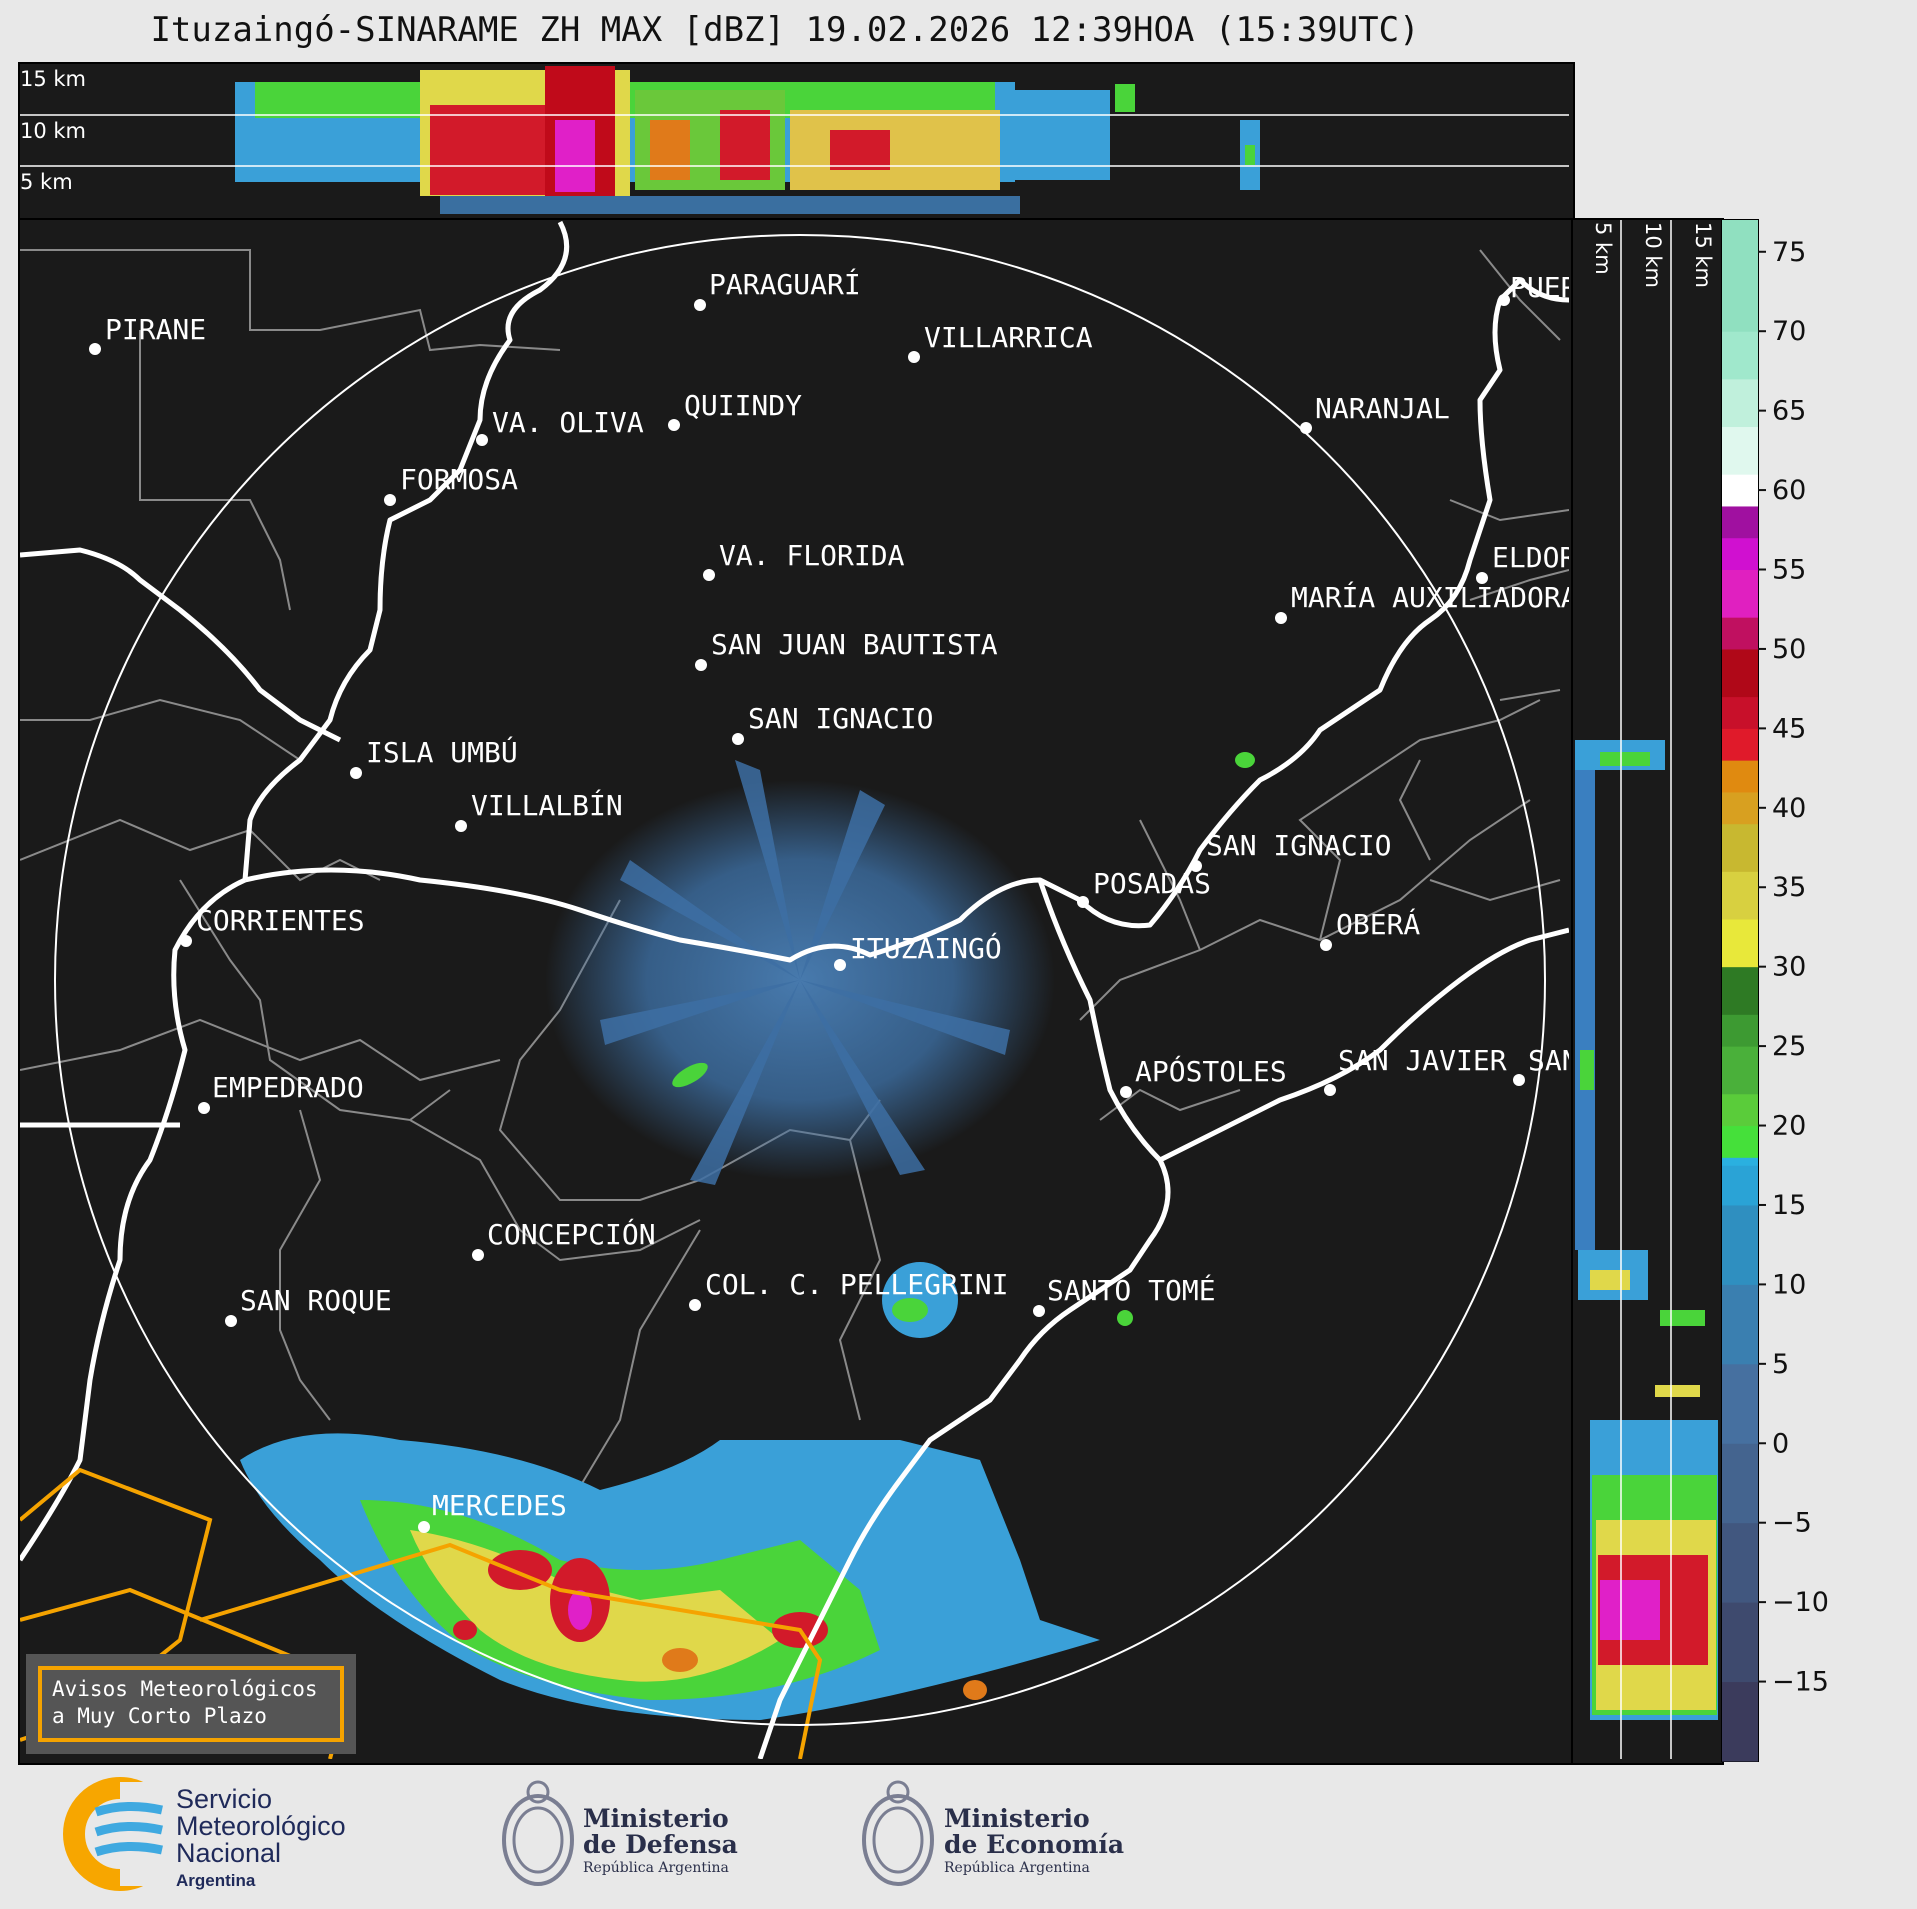  I want to click on colorbar-tick-label: 50, so click(1789, 649).